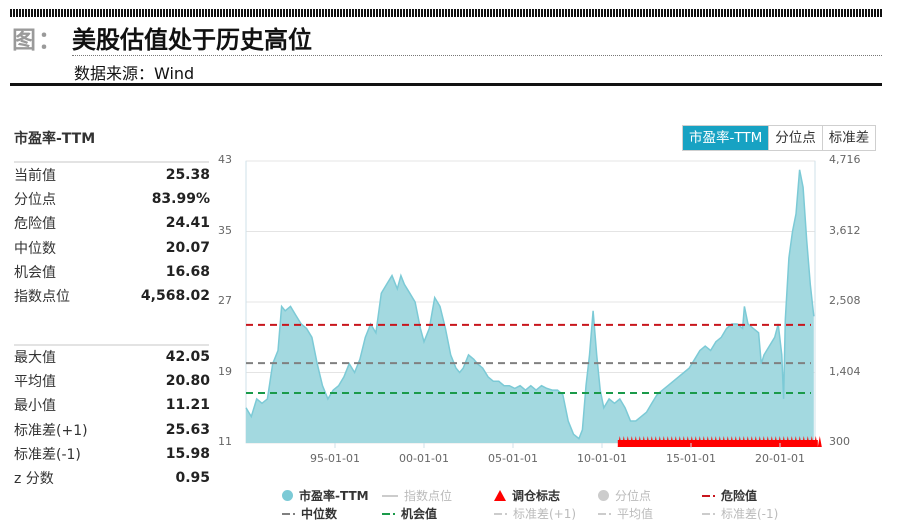  Describe the element at coordinates (225, 441) in the screenshot. I see `y-left-tick-label: 11` at that location.